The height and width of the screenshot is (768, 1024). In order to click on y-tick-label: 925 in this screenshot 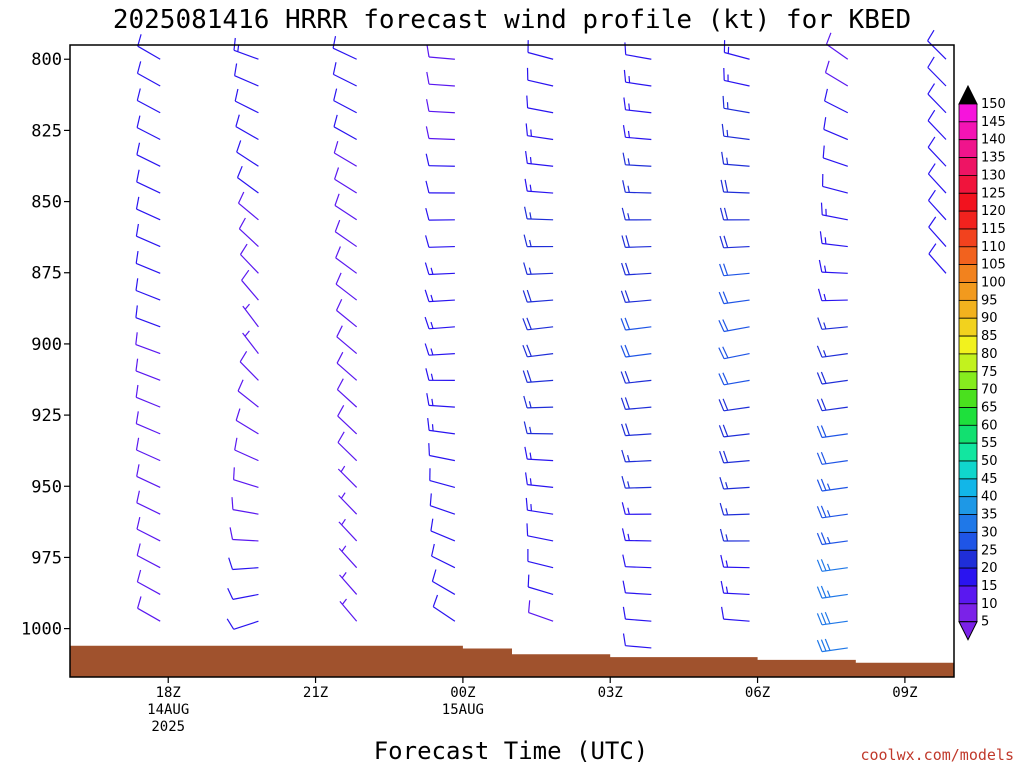, I will do `click(46, 416)`.